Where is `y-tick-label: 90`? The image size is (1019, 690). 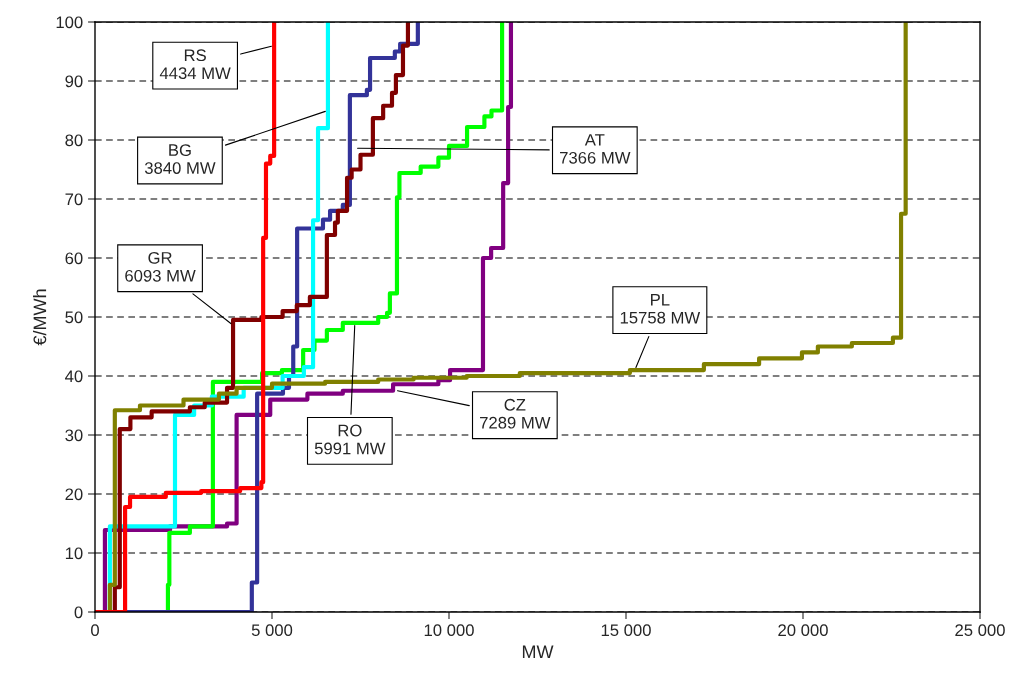 y-tick-label: 90 is located at coordinates (74, 81).